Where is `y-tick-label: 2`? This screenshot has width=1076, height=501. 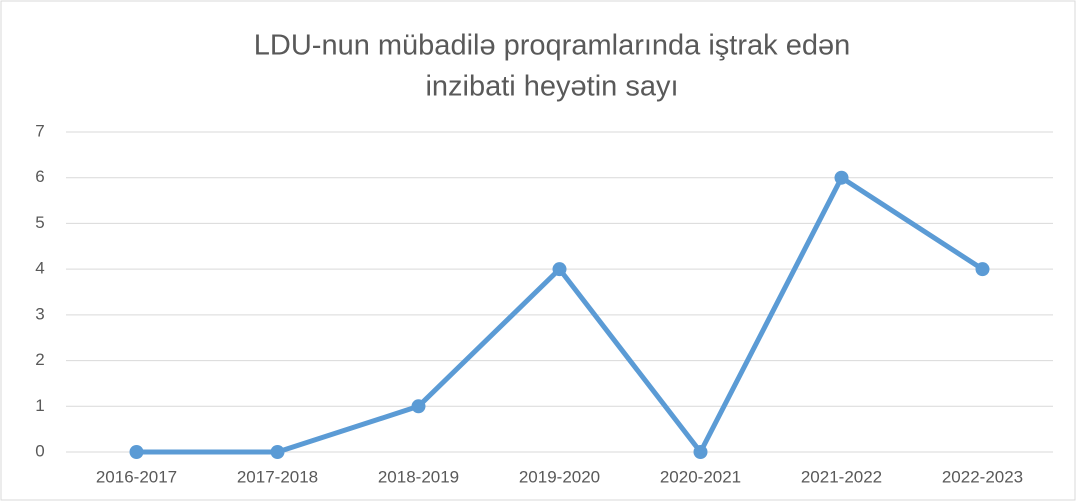 y-tick-label: 2 is located at coordinates (39, 359).